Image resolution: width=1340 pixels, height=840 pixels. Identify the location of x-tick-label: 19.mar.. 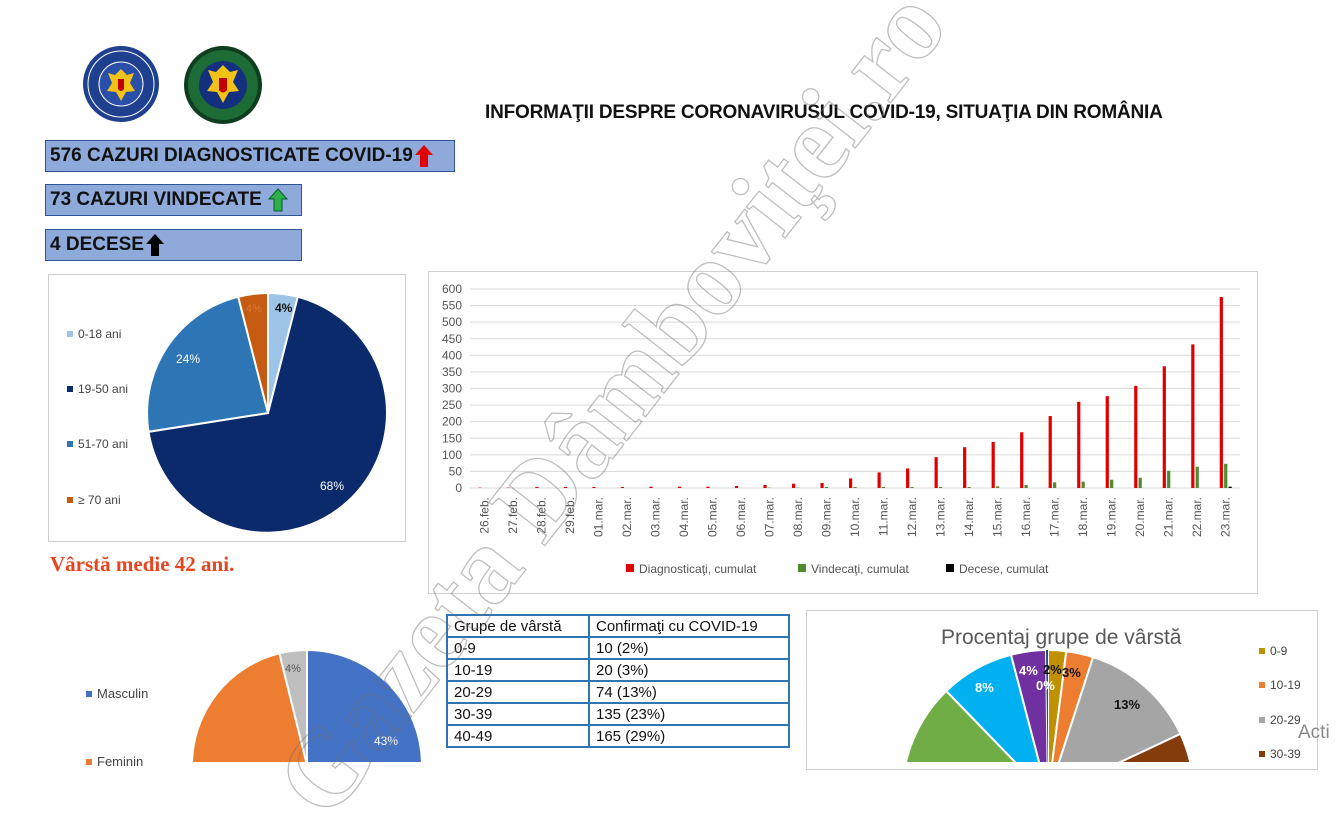
(1112, 517).